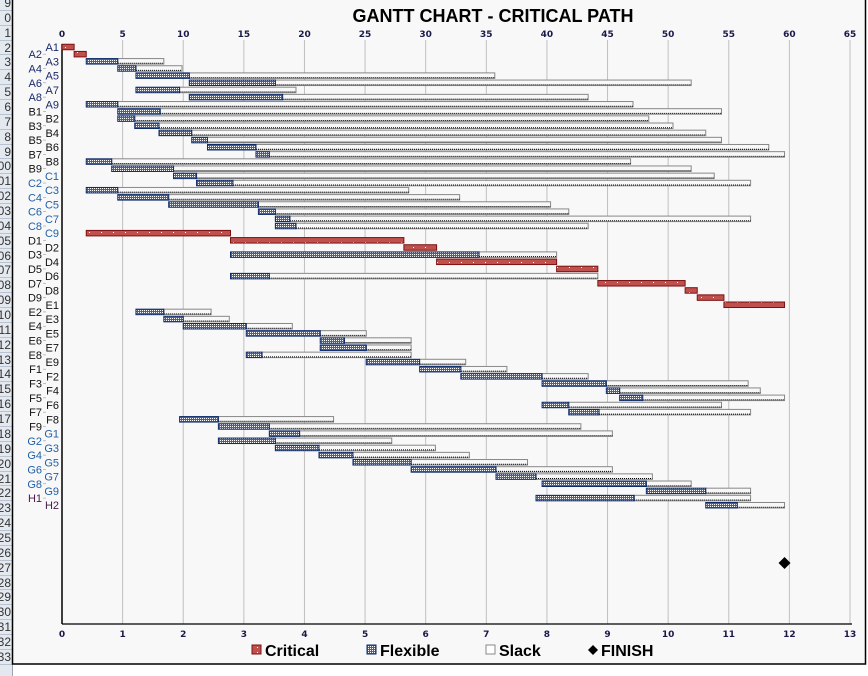 Image resolution: width=868 pixels, height=676 pixels. Describe the element at coordinates (6, 479) in the screenshot. I see `row-header: 21` at that location.